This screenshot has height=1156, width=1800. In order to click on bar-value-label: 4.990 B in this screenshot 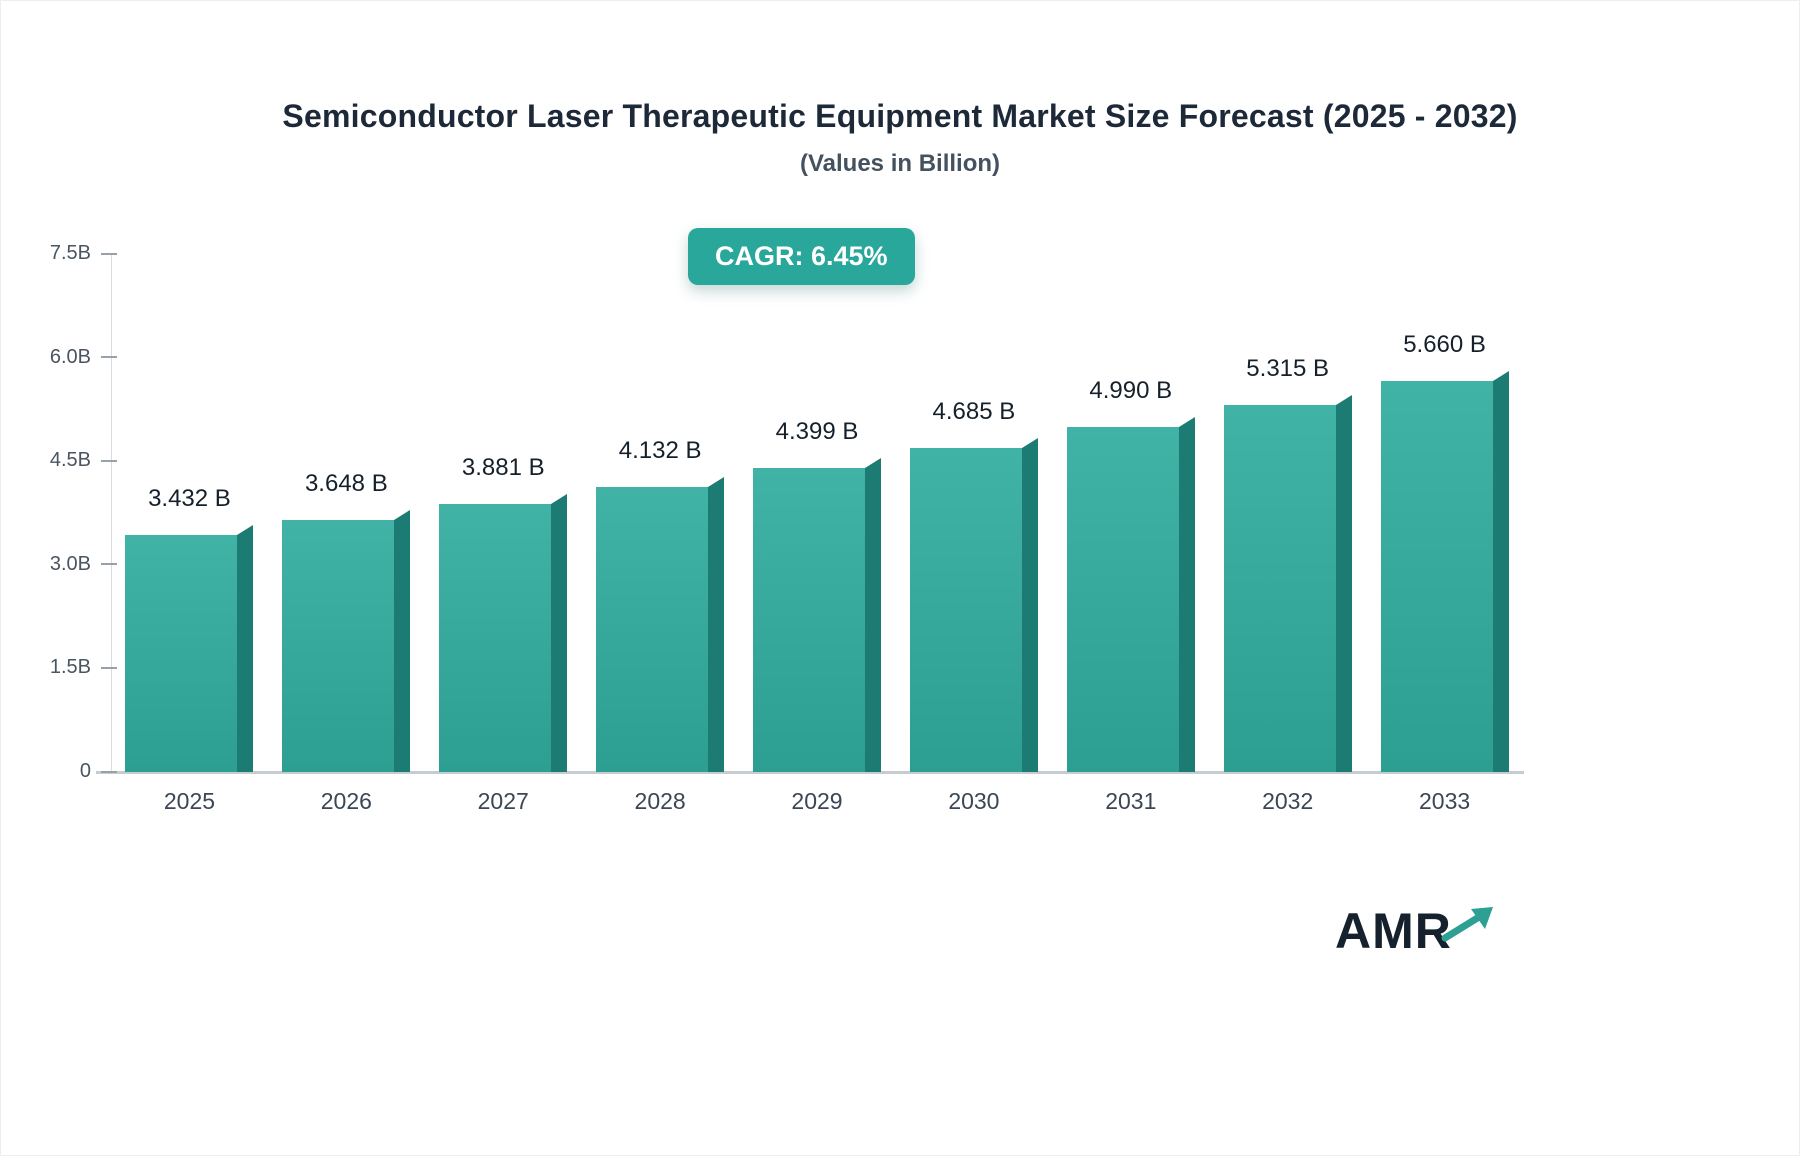, I will do `click(1131, 390)`.